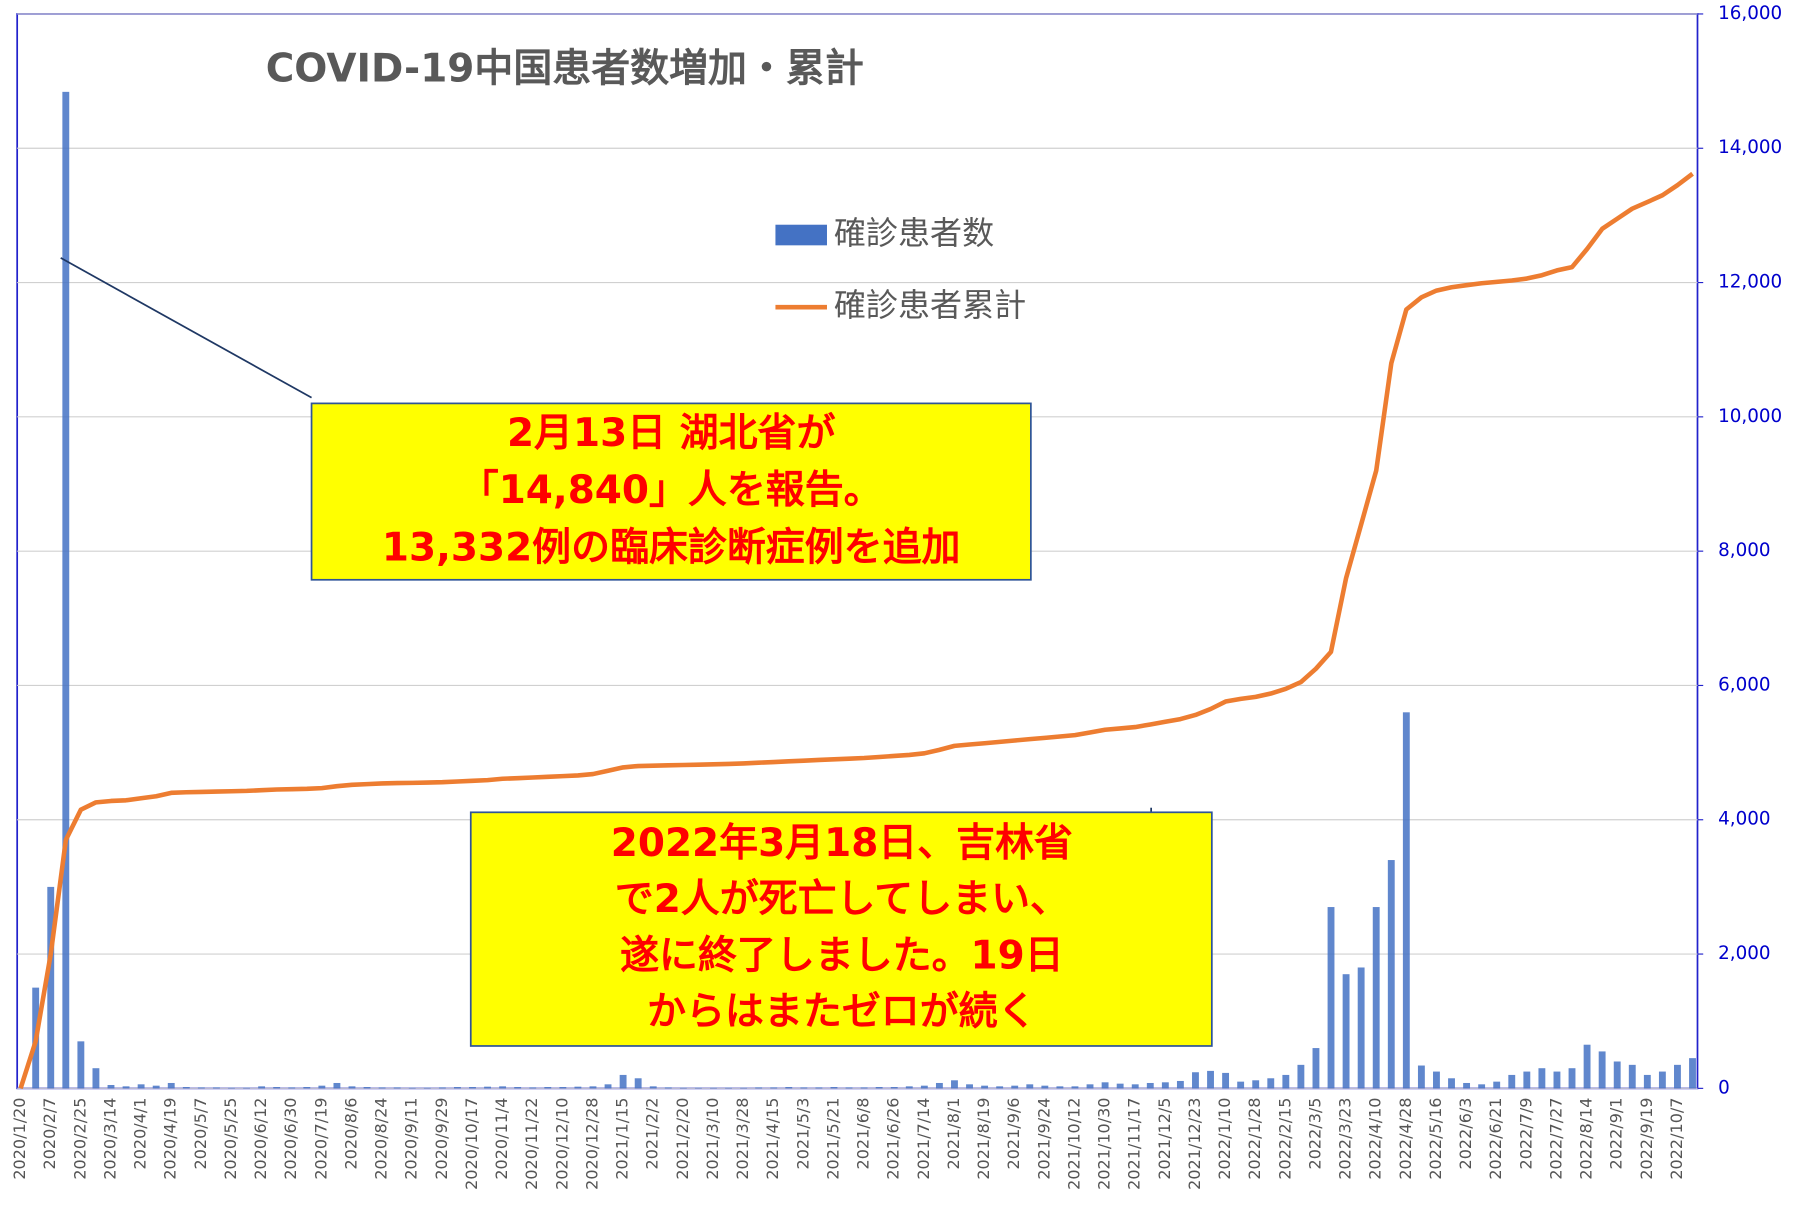 This screenshot has height=1218, width=1796. What do you see at coordinates (260, 1139) in the screenshot?
I see `x-tick-label: 2020/6/12` at bounding box center [260, 1139].